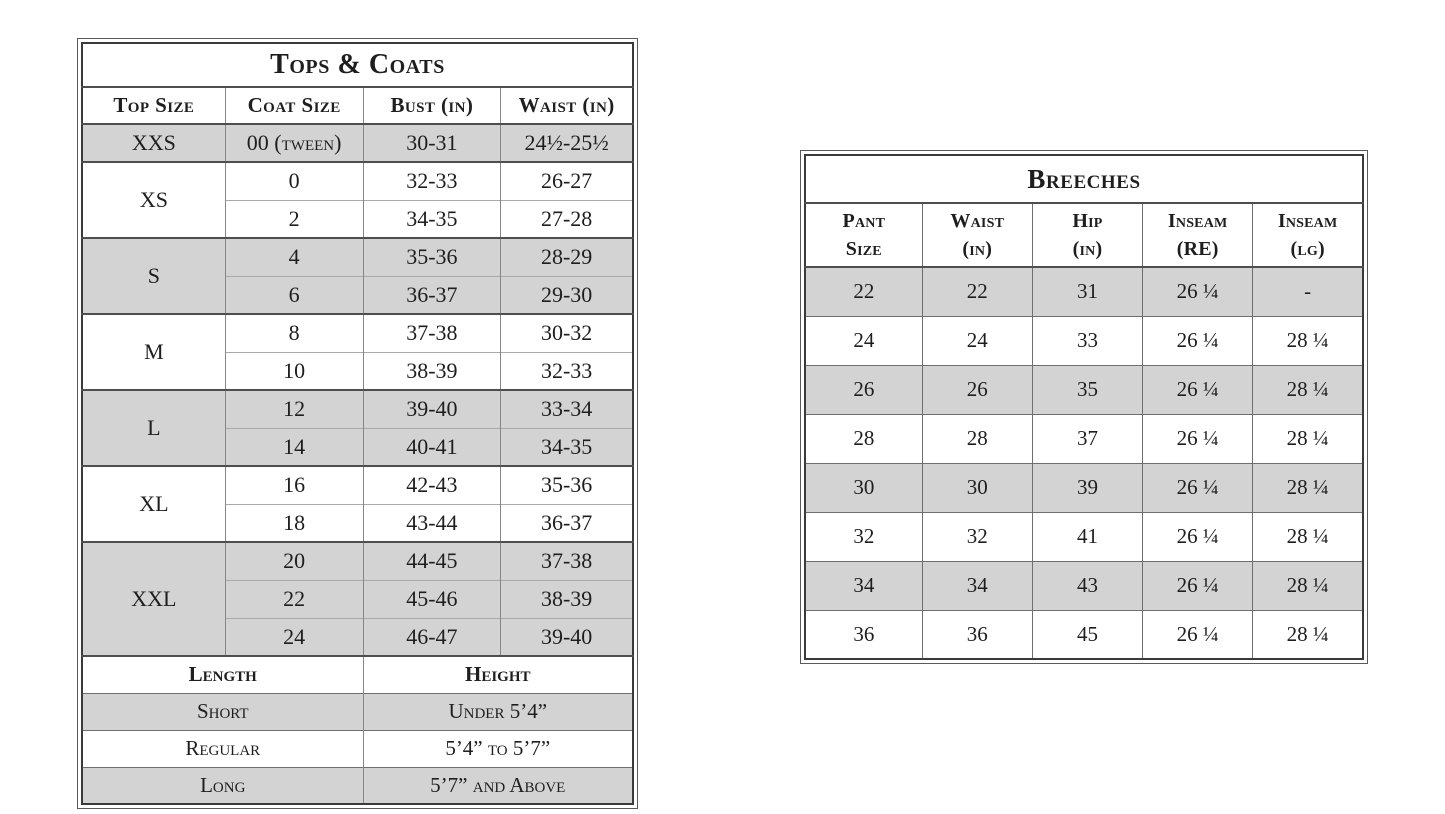  I want to click on coat-size-cell: 8, so click(293, 332).